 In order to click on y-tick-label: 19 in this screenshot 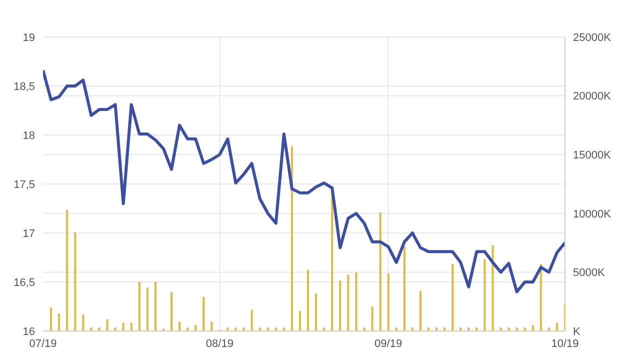, I will do `click(28, 38)`.